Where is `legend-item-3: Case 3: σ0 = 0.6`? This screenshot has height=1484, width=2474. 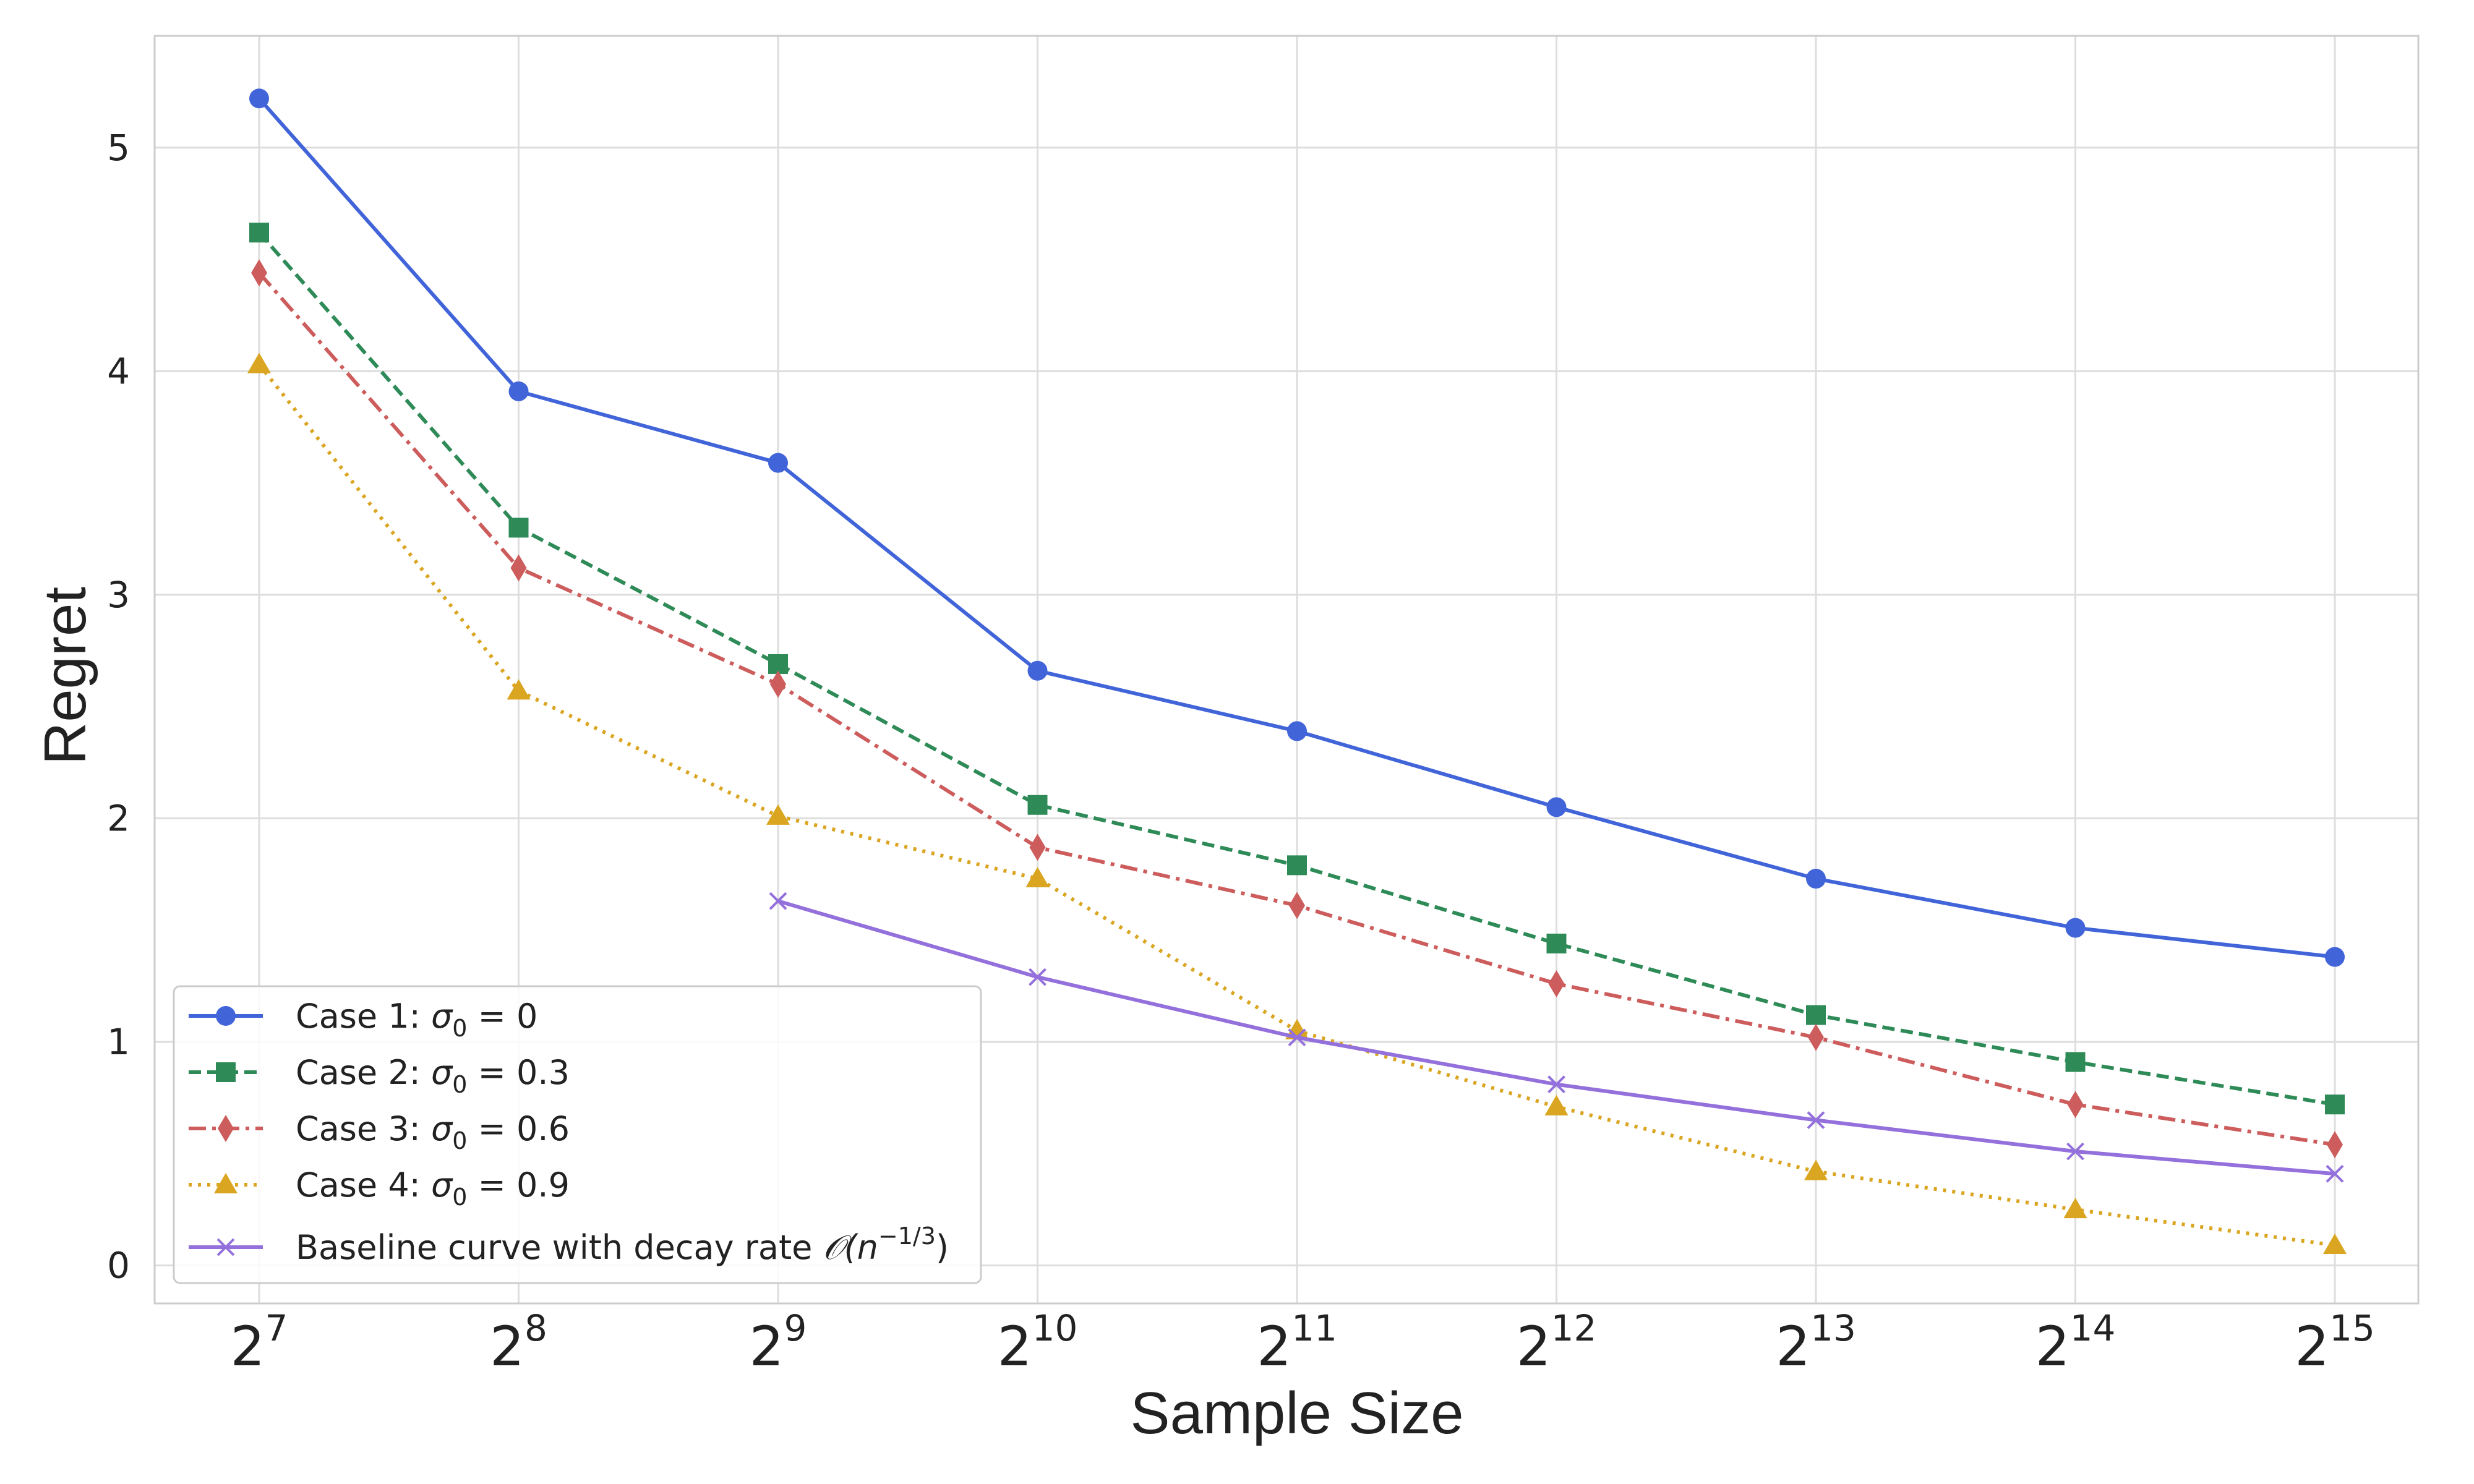
legend-item-3: Case 3: σ0 = 0.6 is located at coordinates (379, 1131).